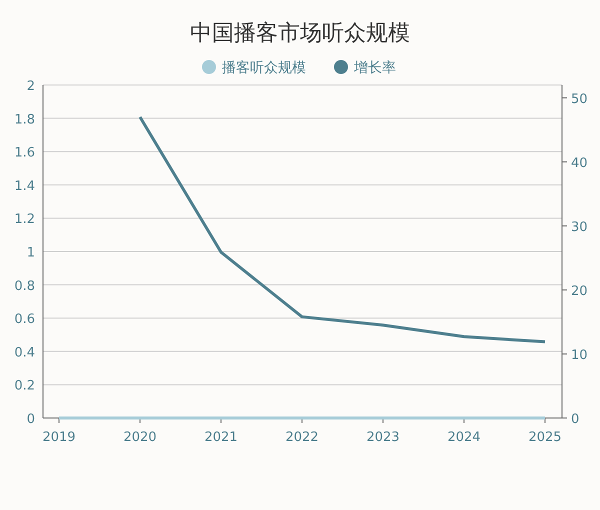  What do you see at coordinates (464, 437) in the screenshot?
I see `x-tick-label: 2024` at bounding box center [464, 437].